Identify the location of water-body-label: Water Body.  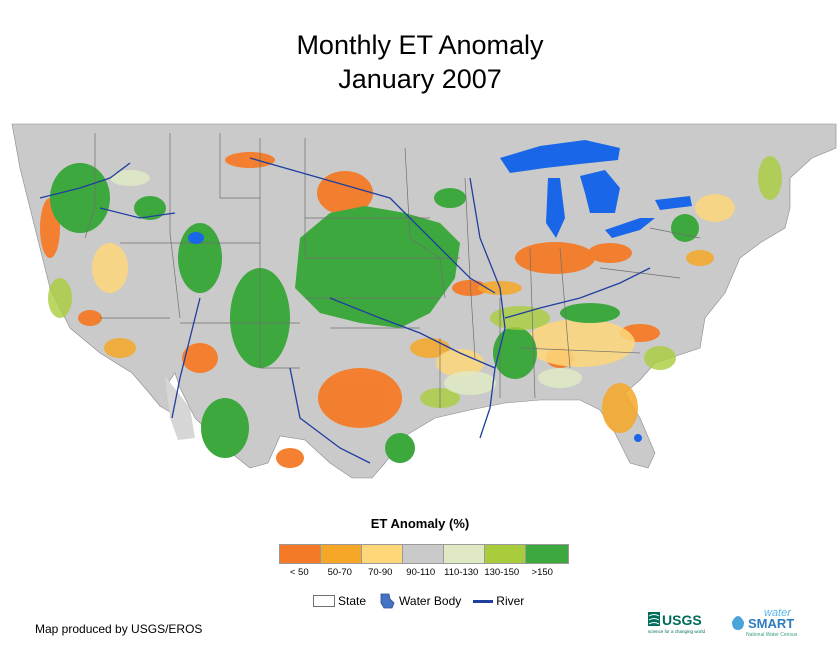
(430, 601).